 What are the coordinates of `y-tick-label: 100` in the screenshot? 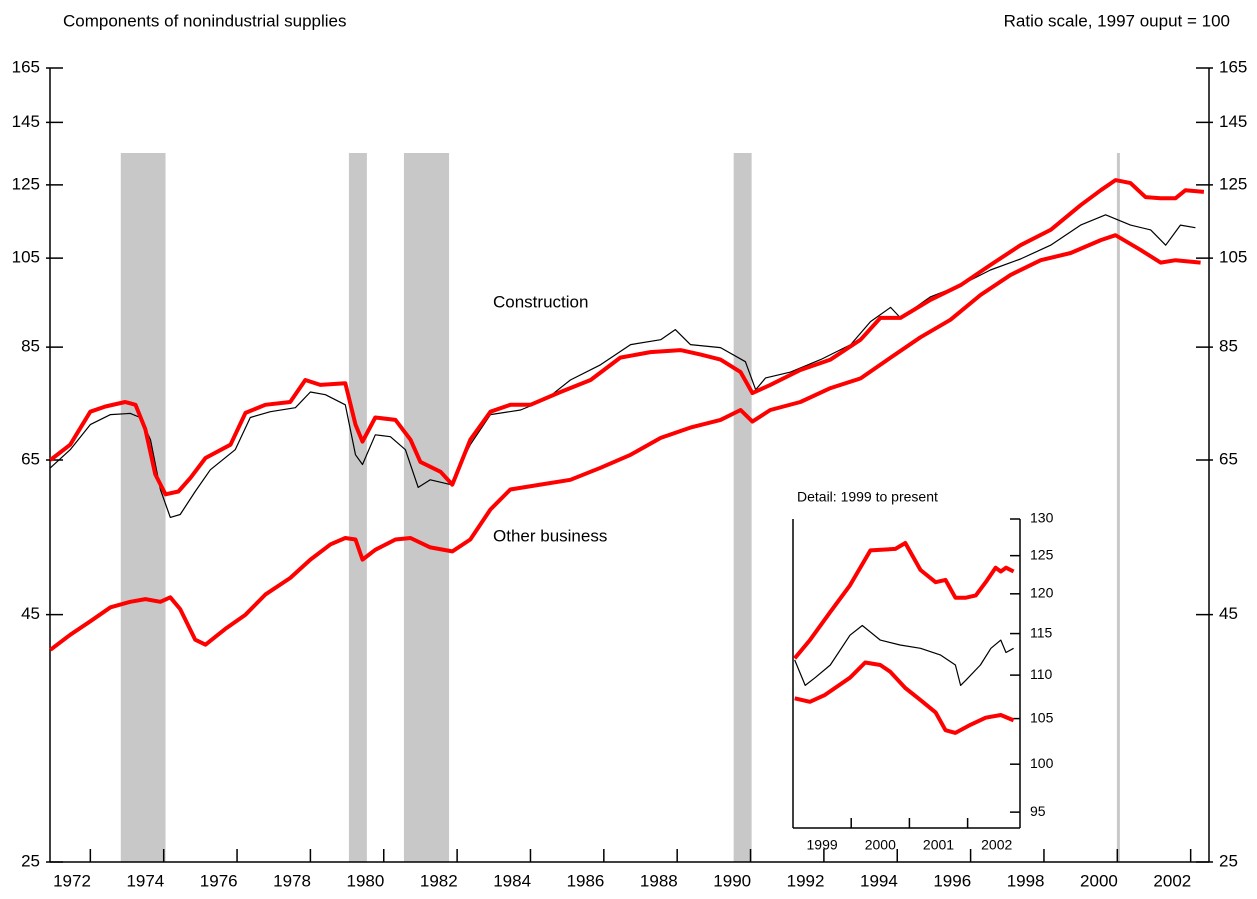 It's located at (1042, 763).